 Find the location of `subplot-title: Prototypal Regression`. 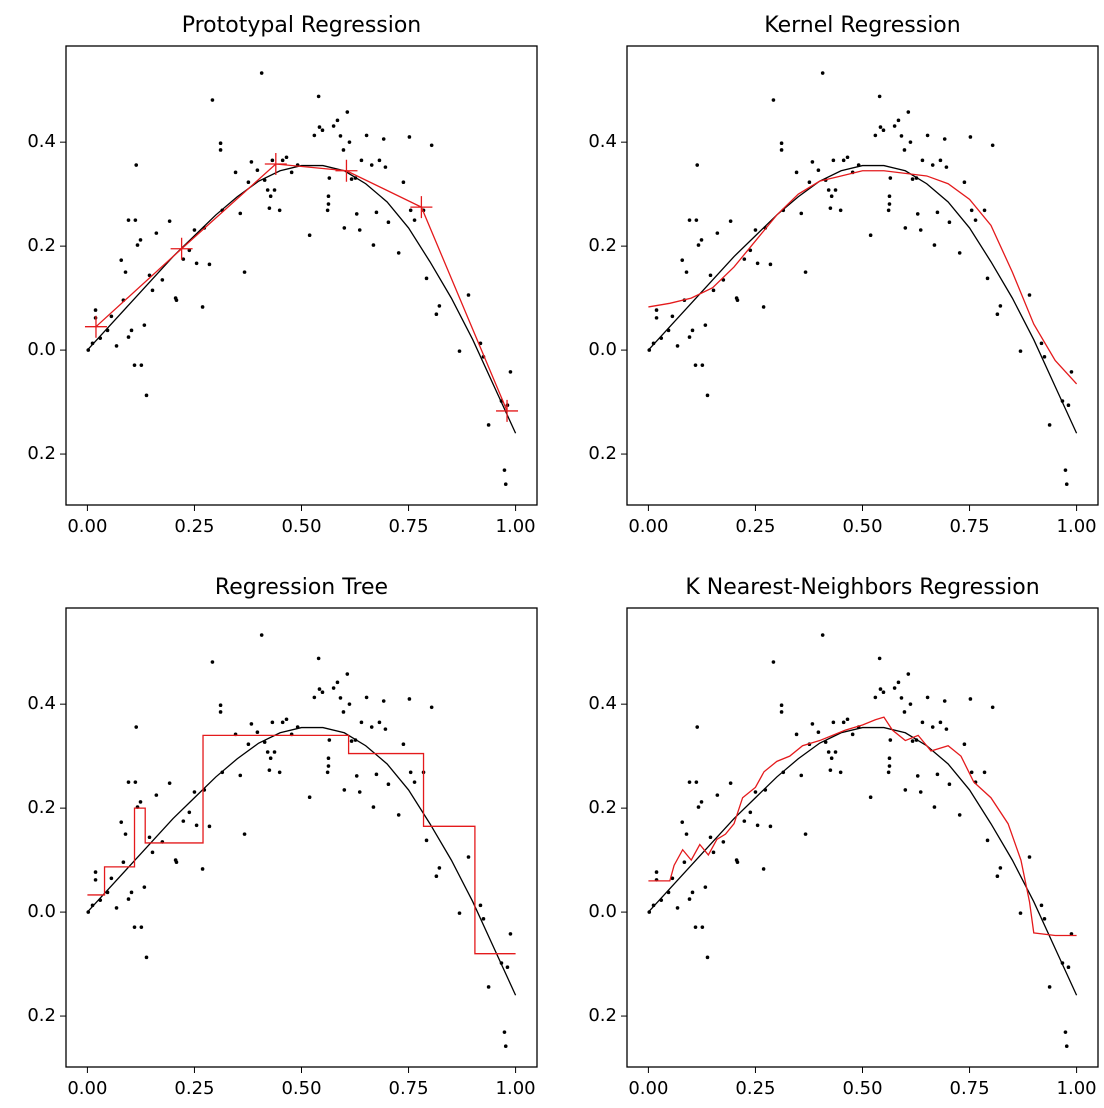

subplot-title: Prototypal Regression is located at coordinates (302, 25).